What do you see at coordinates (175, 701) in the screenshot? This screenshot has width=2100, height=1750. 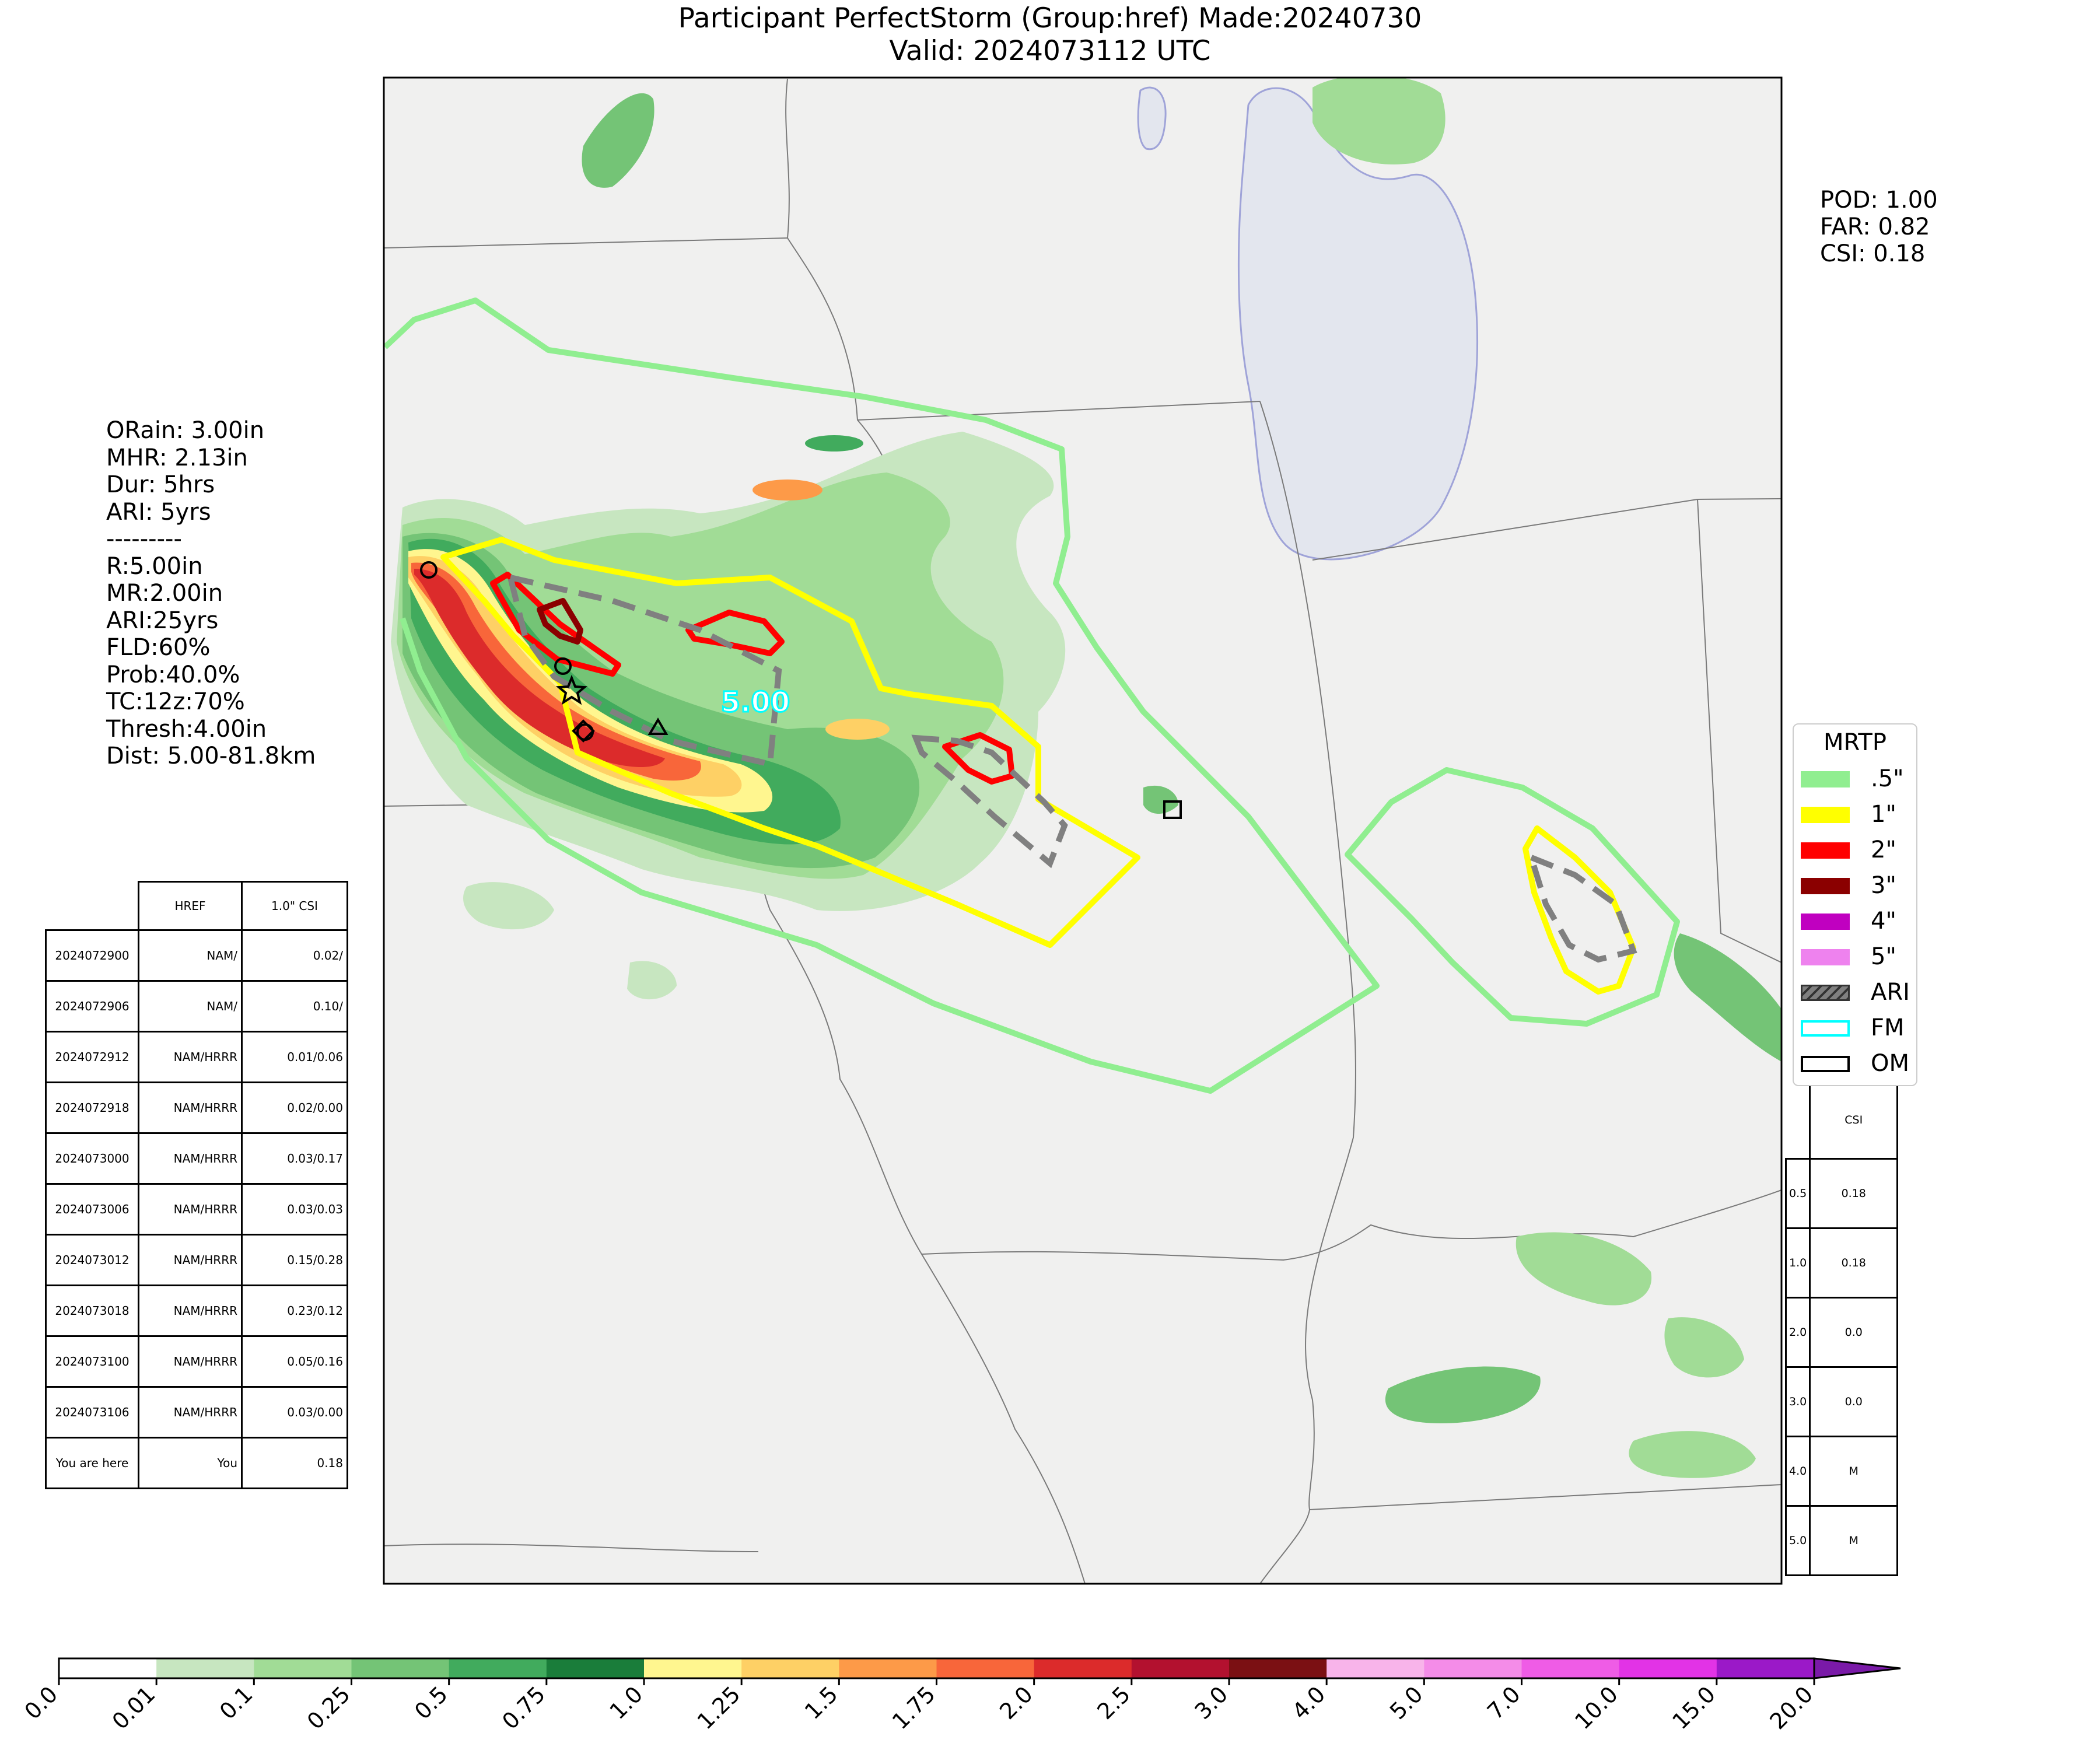 I see `param-line: TC:12z:70%` at bounding box center [175, 701].